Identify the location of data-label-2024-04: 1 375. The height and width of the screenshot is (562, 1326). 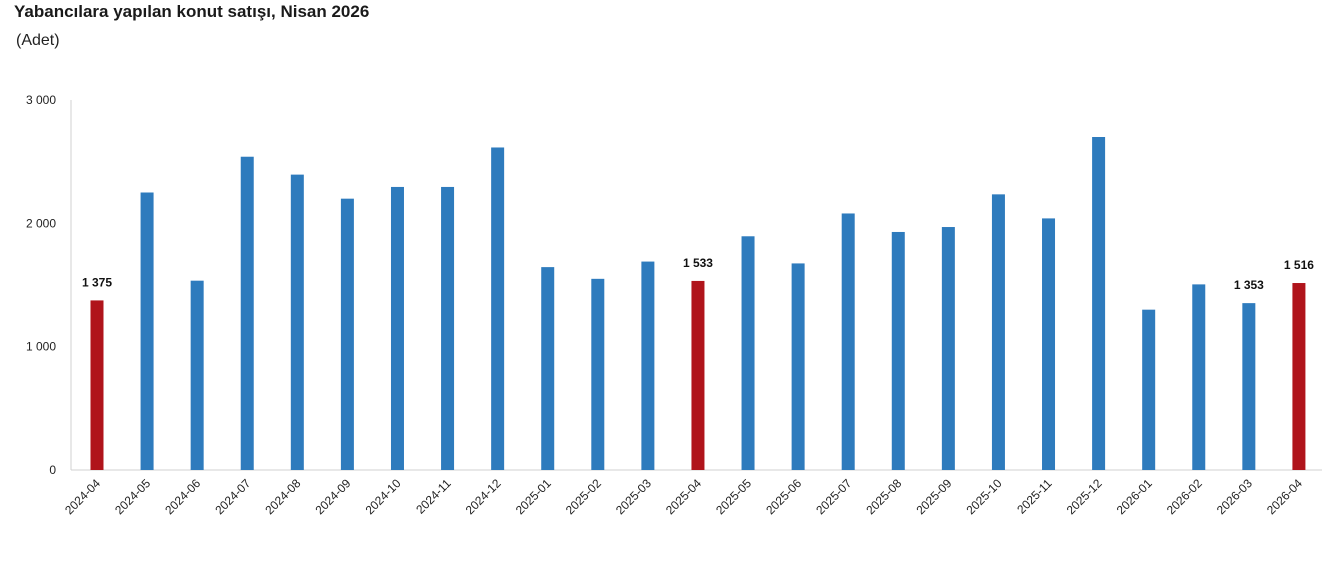
(97, 282).